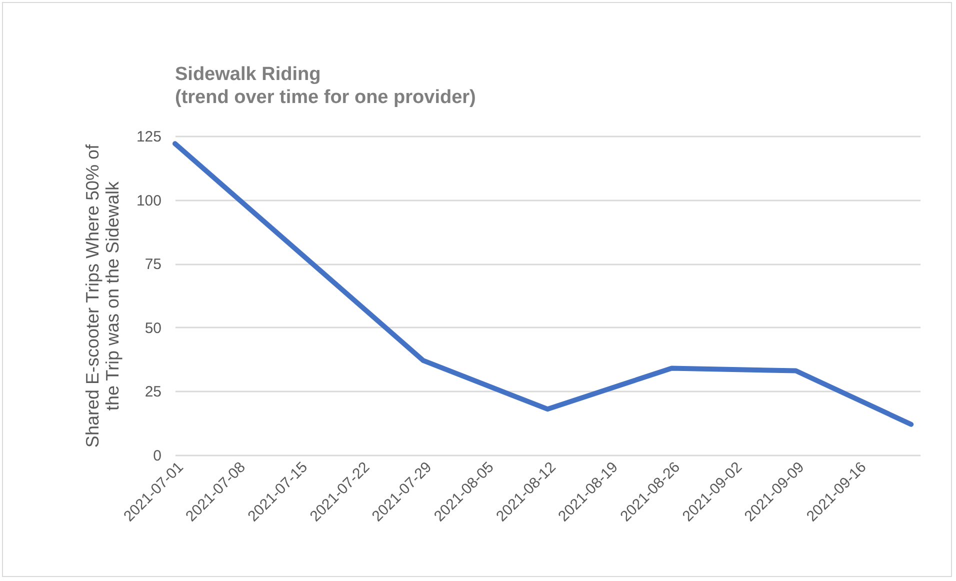 The height and width of the screenshot is (581, 956). Describe the element at coordinates (325, 97) in the screenshot. I see `chart-subtitle: (trend over time for one provider)` at that location.